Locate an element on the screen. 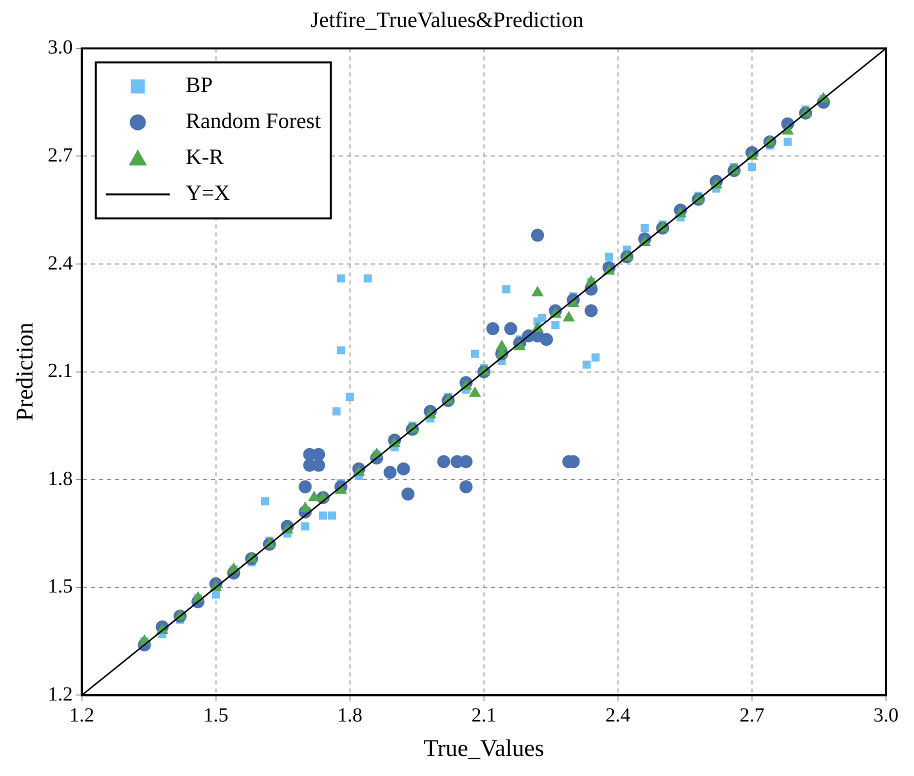 This screenshot has width=914, height=776. y-axis-title: Prediction is located at coordinates (25, 372).